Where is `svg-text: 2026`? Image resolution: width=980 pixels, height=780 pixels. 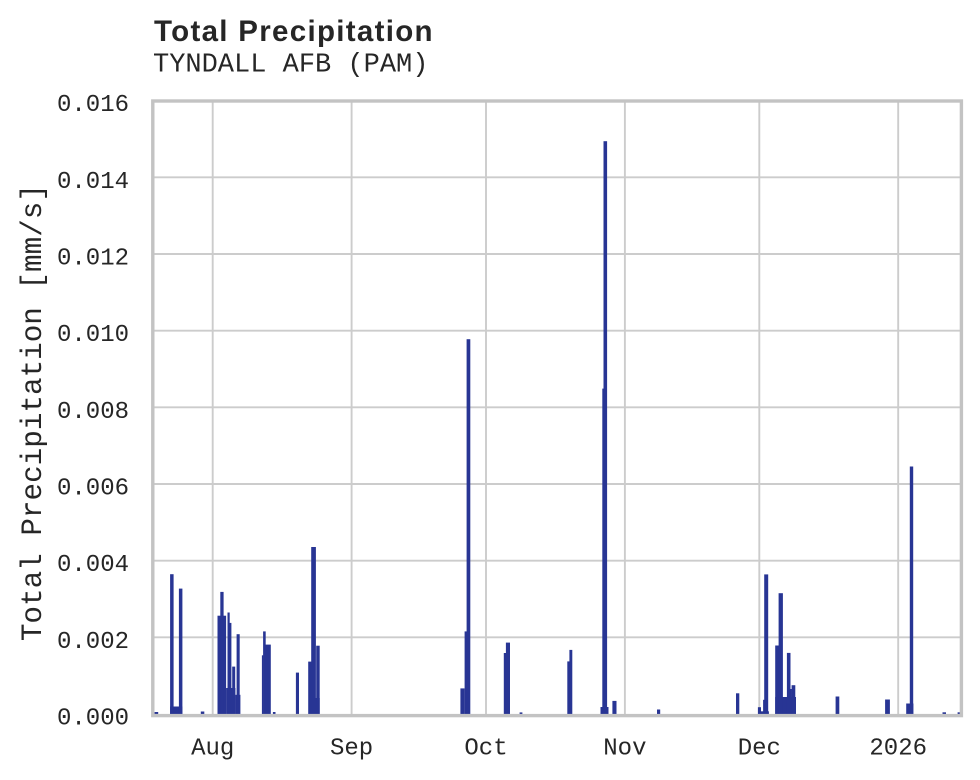 svg-text: 2026 is located at coordinates (898, 749).